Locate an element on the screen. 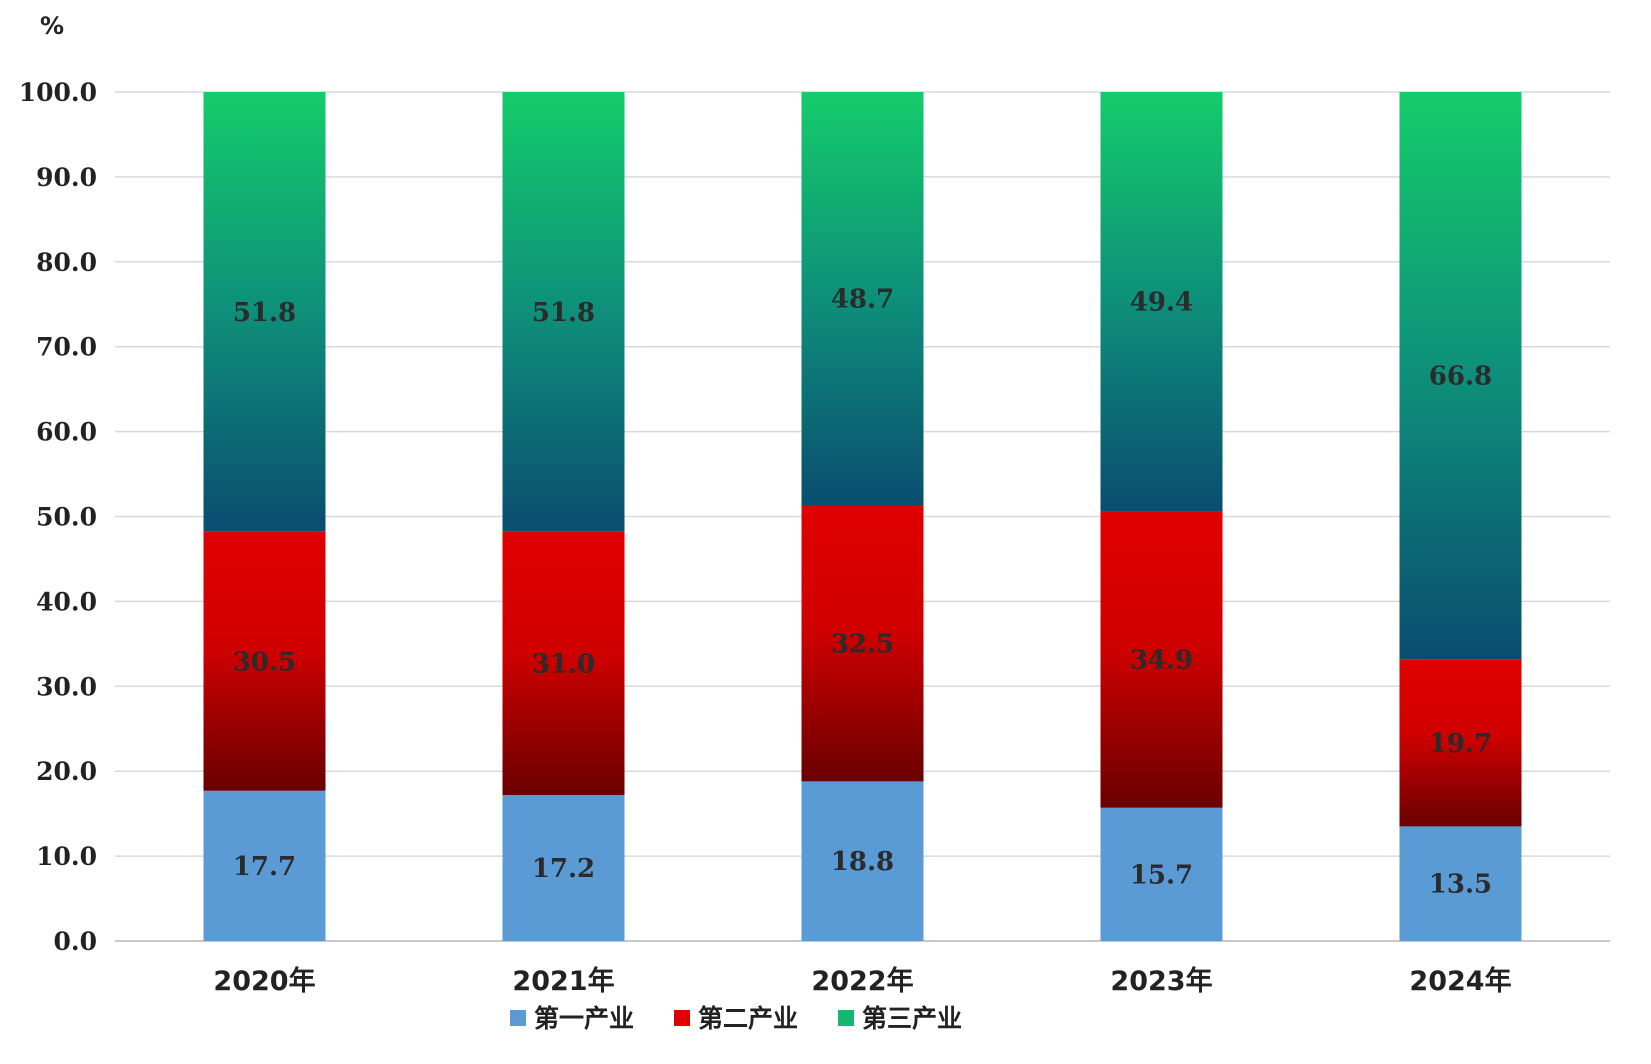 This screenshot has height=1064, width=1651. data-label: 30.5 is located at coordinates (264, 662).